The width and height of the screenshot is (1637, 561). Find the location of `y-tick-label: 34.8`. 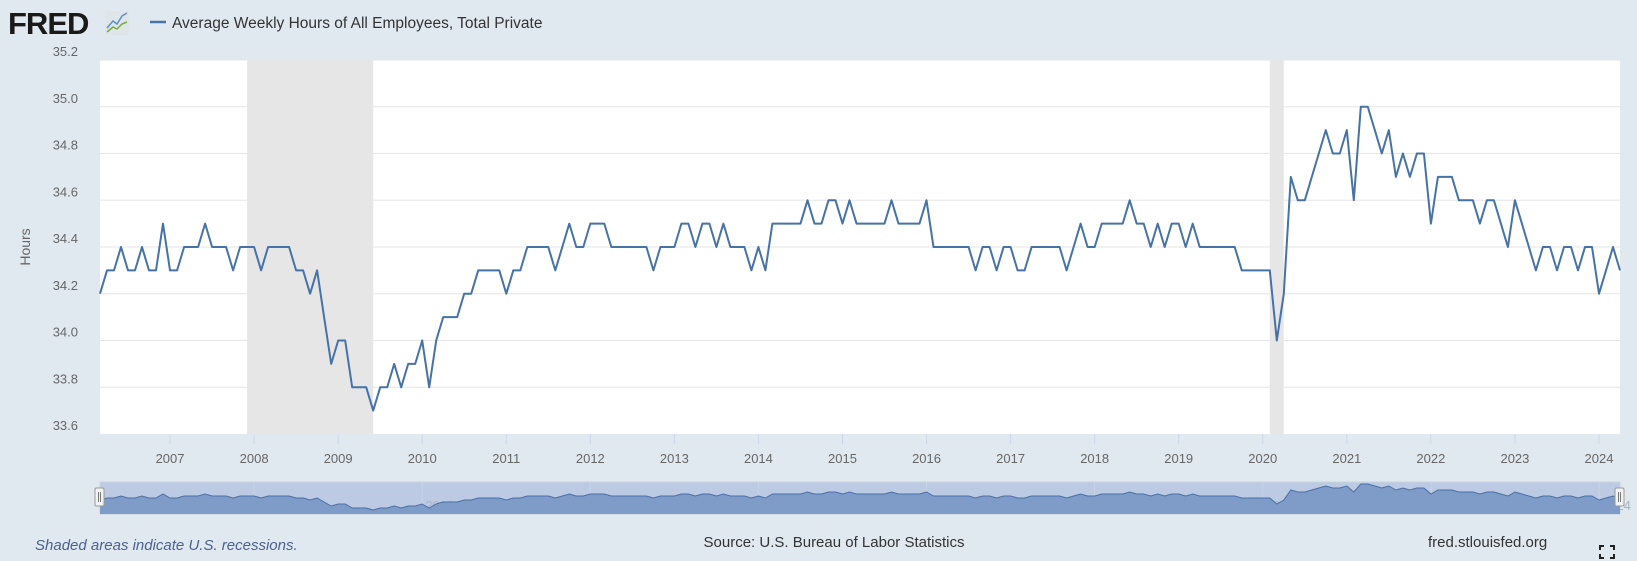

y-tick-label: 34.8 is located at coordinates (65, 145).